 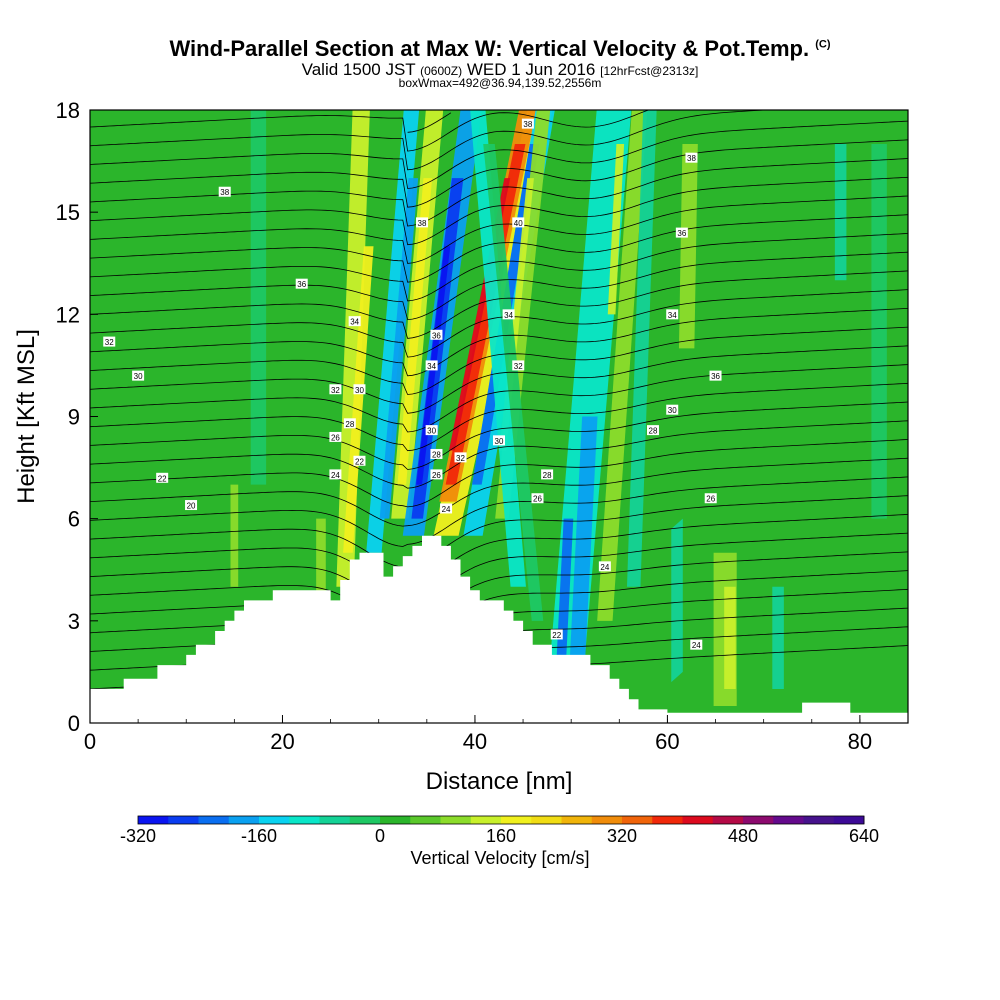 I want to click on contour-label-text: 34, so click(x=431, y=366).